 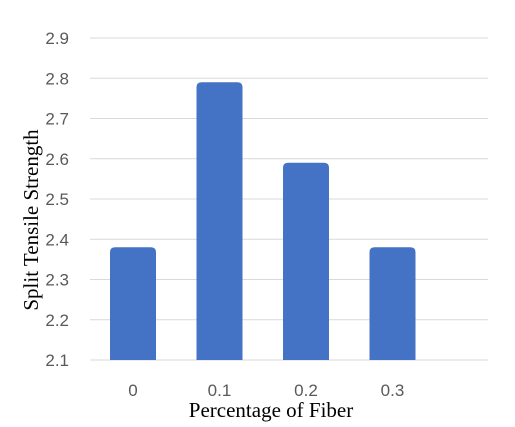 I want to click on y-tick-label: 2.9, so click(x=57, y=38).